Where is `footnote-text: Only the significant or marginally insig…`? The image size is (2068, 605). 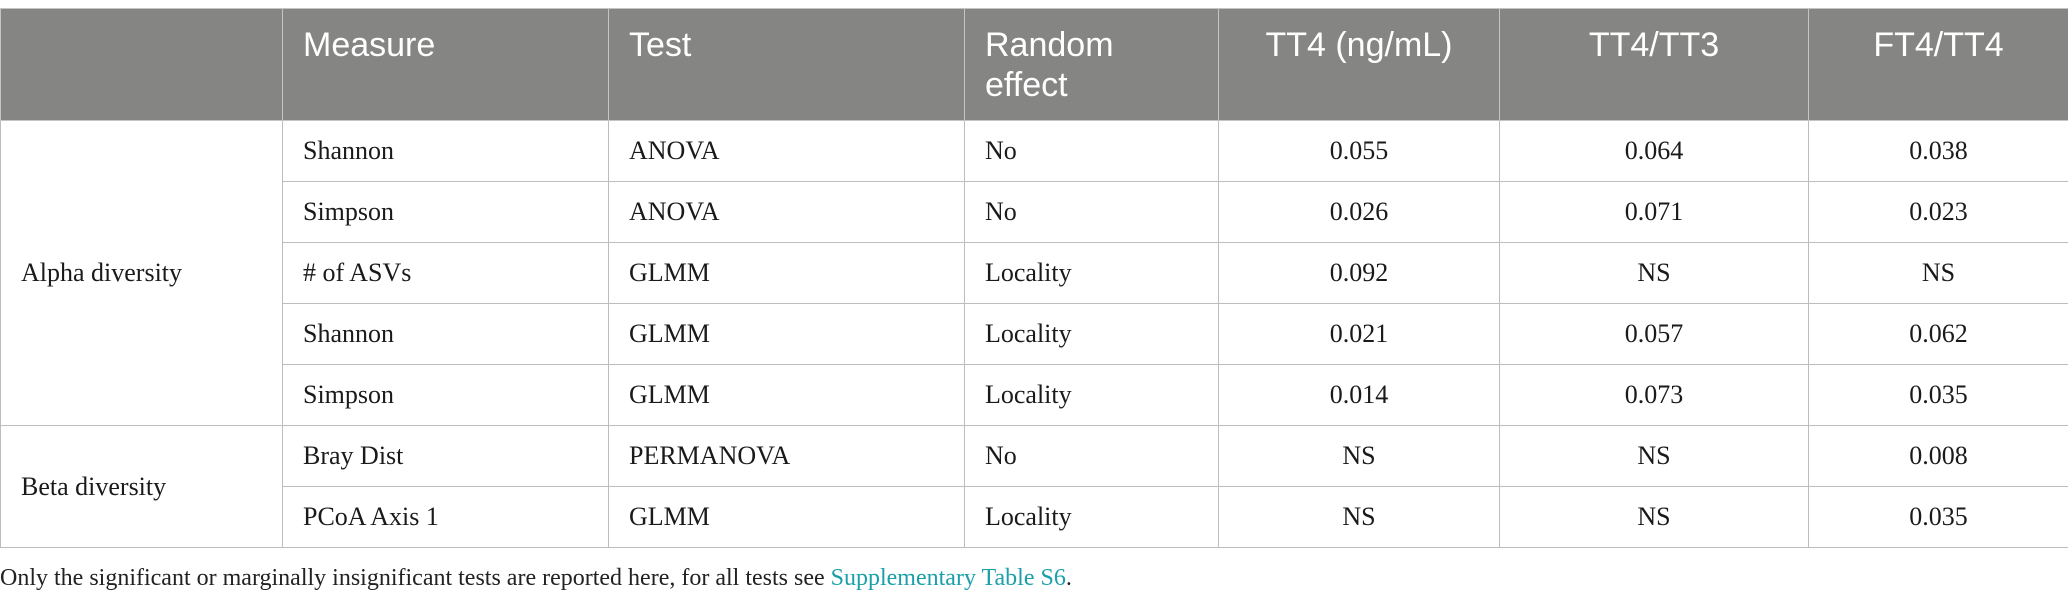 footnote-text: Only the significant or marginally insig… is located at coordinates (415, 578).